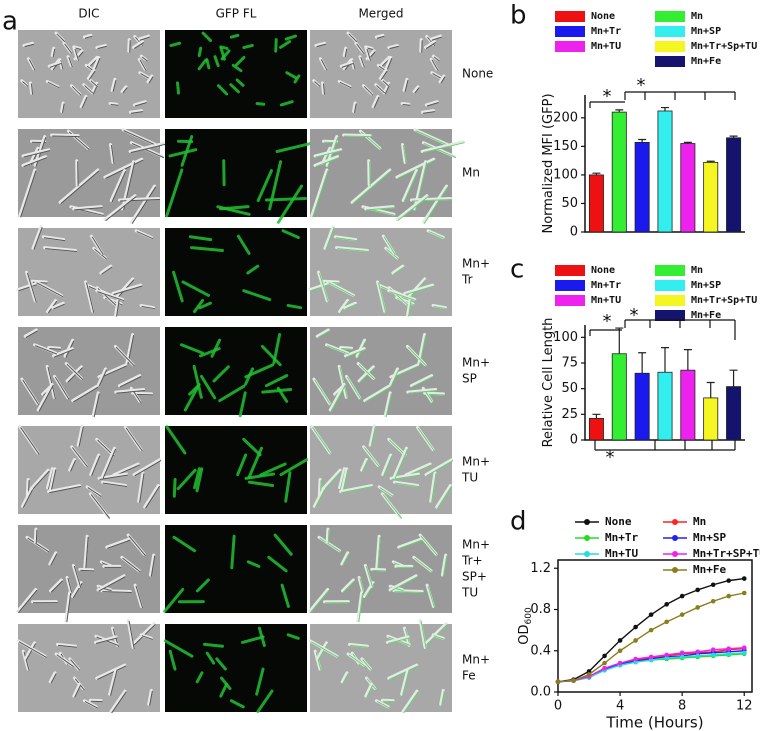 This screenshot has width=760, height=731. What do you see at coordinates (524, 634) in the screenshot?
I see `y-axis-label-text: OD` at bounding box center [524, 634].